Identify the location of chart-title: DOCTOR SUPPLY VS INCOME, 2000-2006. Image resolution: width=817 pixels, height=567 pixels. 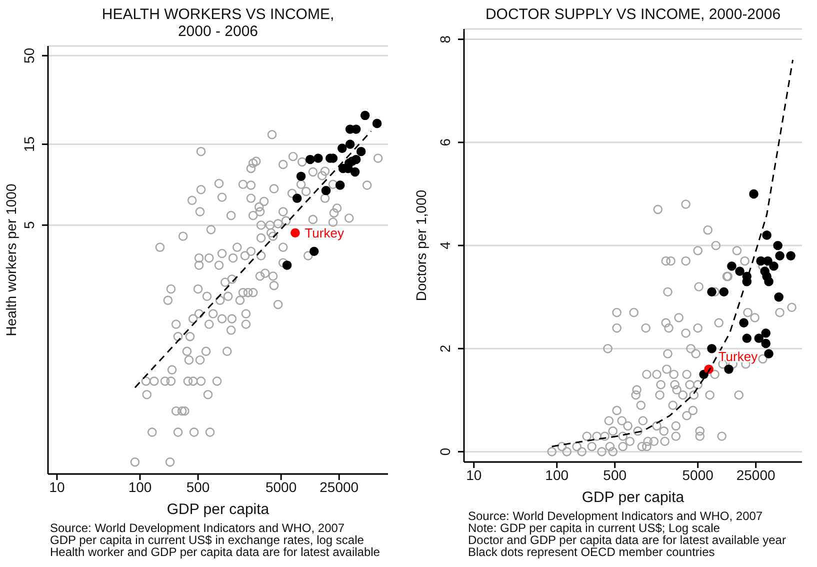
(633, 14).